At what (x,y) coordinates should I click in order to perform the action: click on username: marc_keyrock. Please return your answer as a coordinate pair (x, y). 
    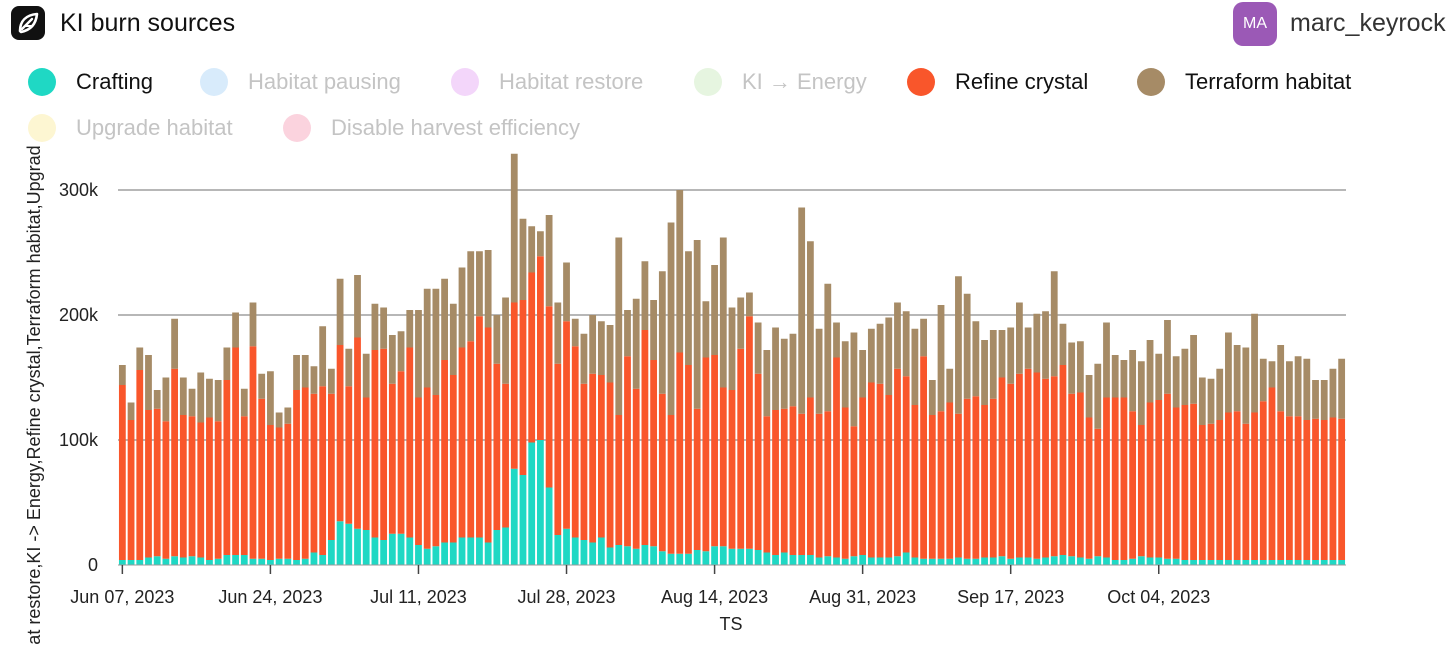
    Looking at the image, I should click on (1368, 23).